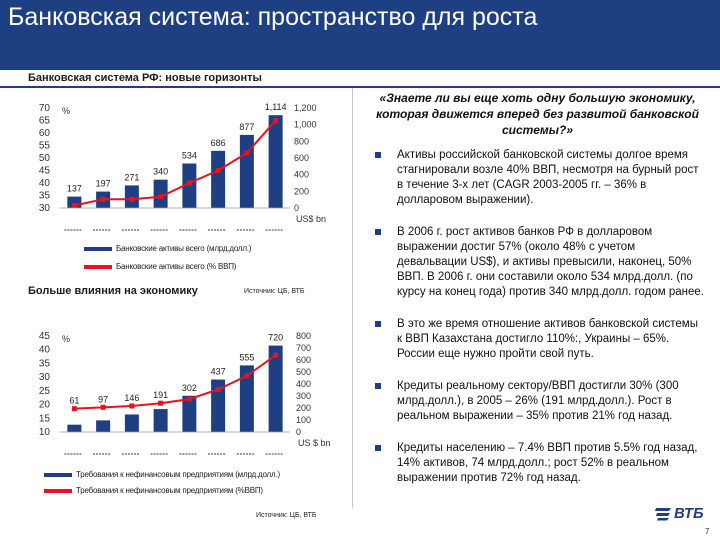  I want to click on data-label: 720, so click(275, 338).